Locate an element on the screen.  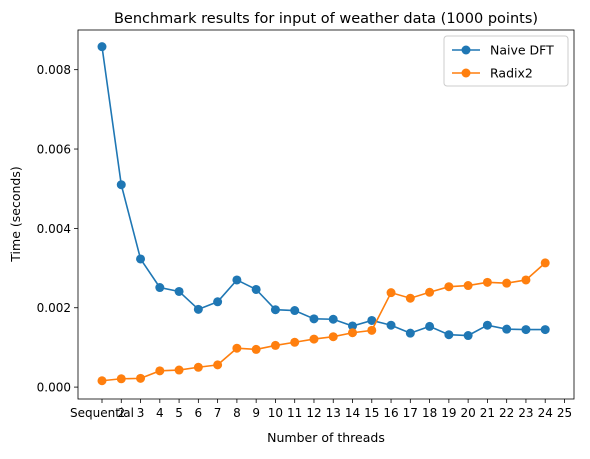
x-tick-label: 22 is located at coordinates (506, 413).